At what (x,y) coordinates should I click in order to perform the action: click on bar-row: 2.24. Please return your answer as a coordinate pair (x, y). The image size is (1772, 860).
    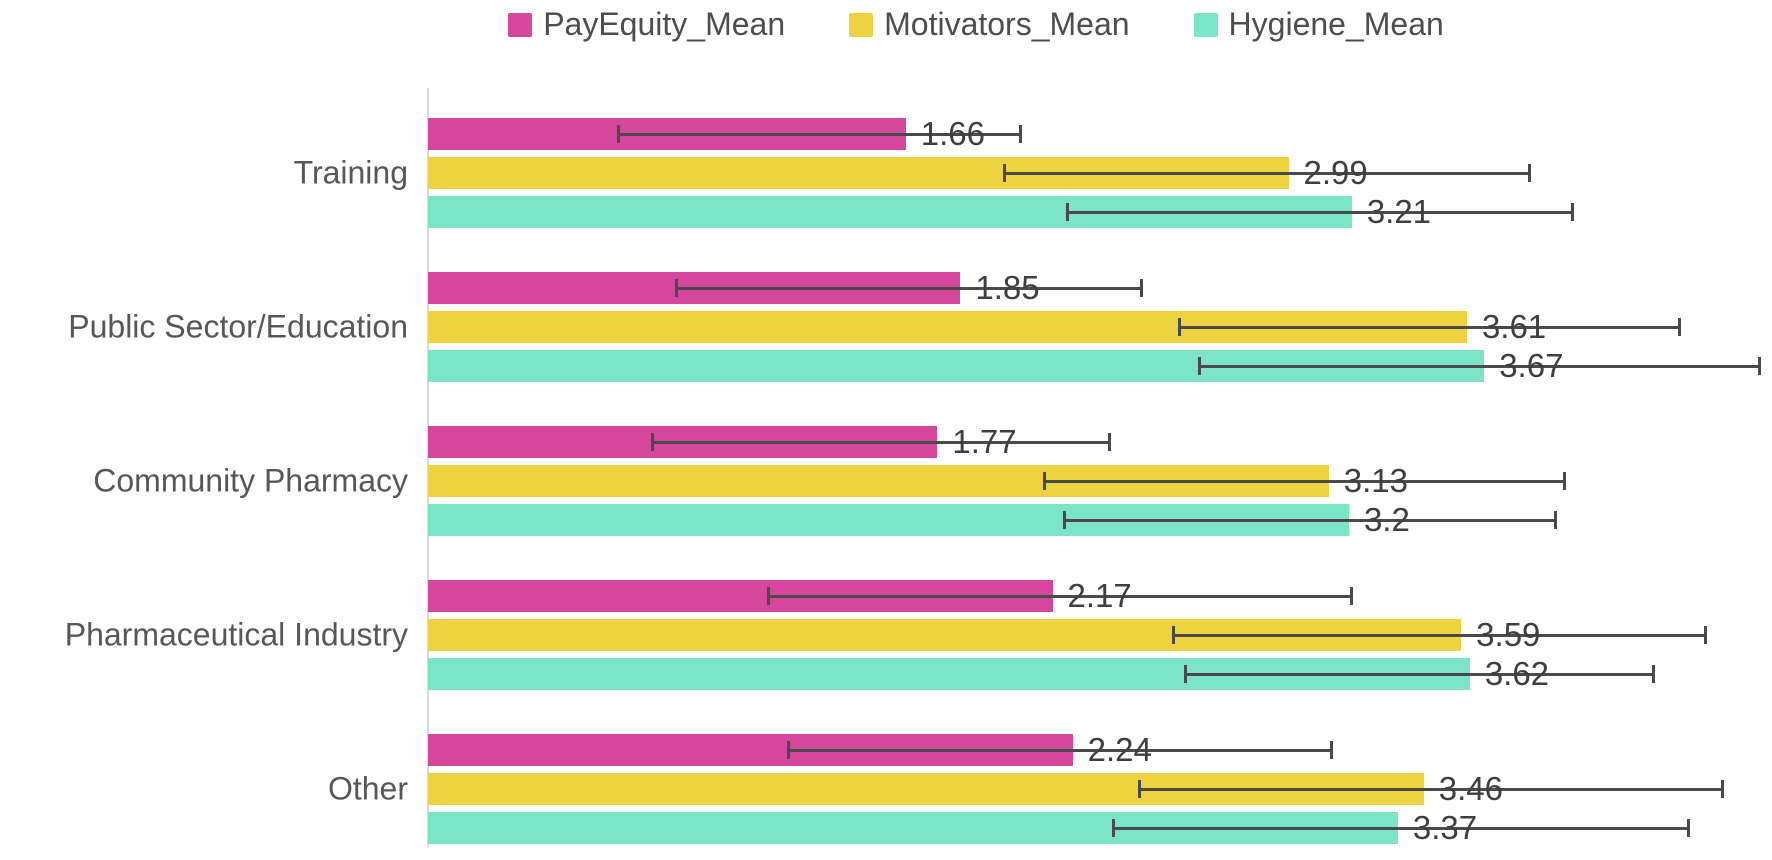
    Looking at the image, I should click on (1100, 749).